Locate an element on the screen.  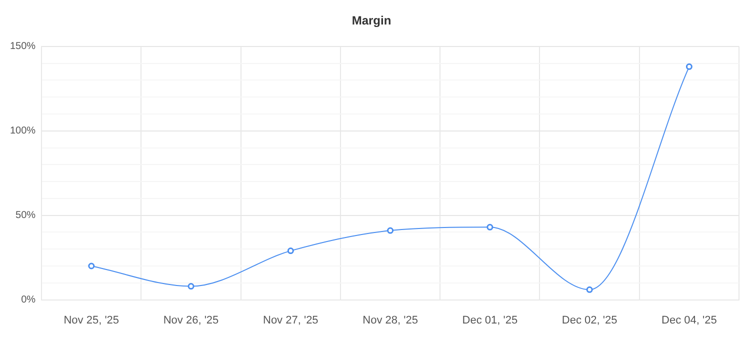
x-tick-label: Dec 01, '25 is located at coordinates (490, 320).